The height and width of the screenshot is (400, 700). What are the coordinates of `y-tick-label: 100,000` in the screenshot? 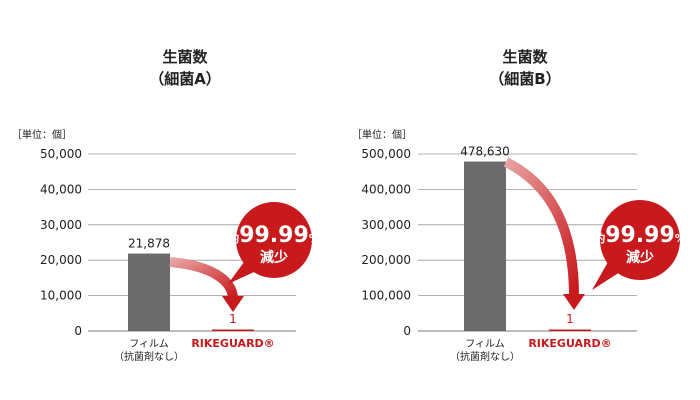 It's located at (386, 296).